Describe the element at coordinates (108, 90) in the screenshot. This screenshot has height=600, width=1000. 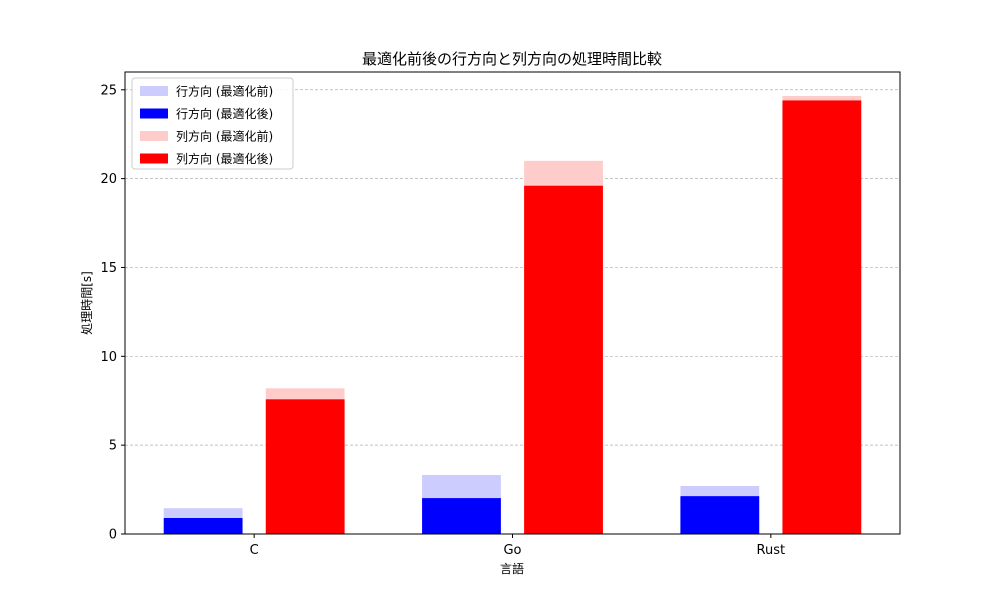
I see `y-tick-label: 25` at that location.